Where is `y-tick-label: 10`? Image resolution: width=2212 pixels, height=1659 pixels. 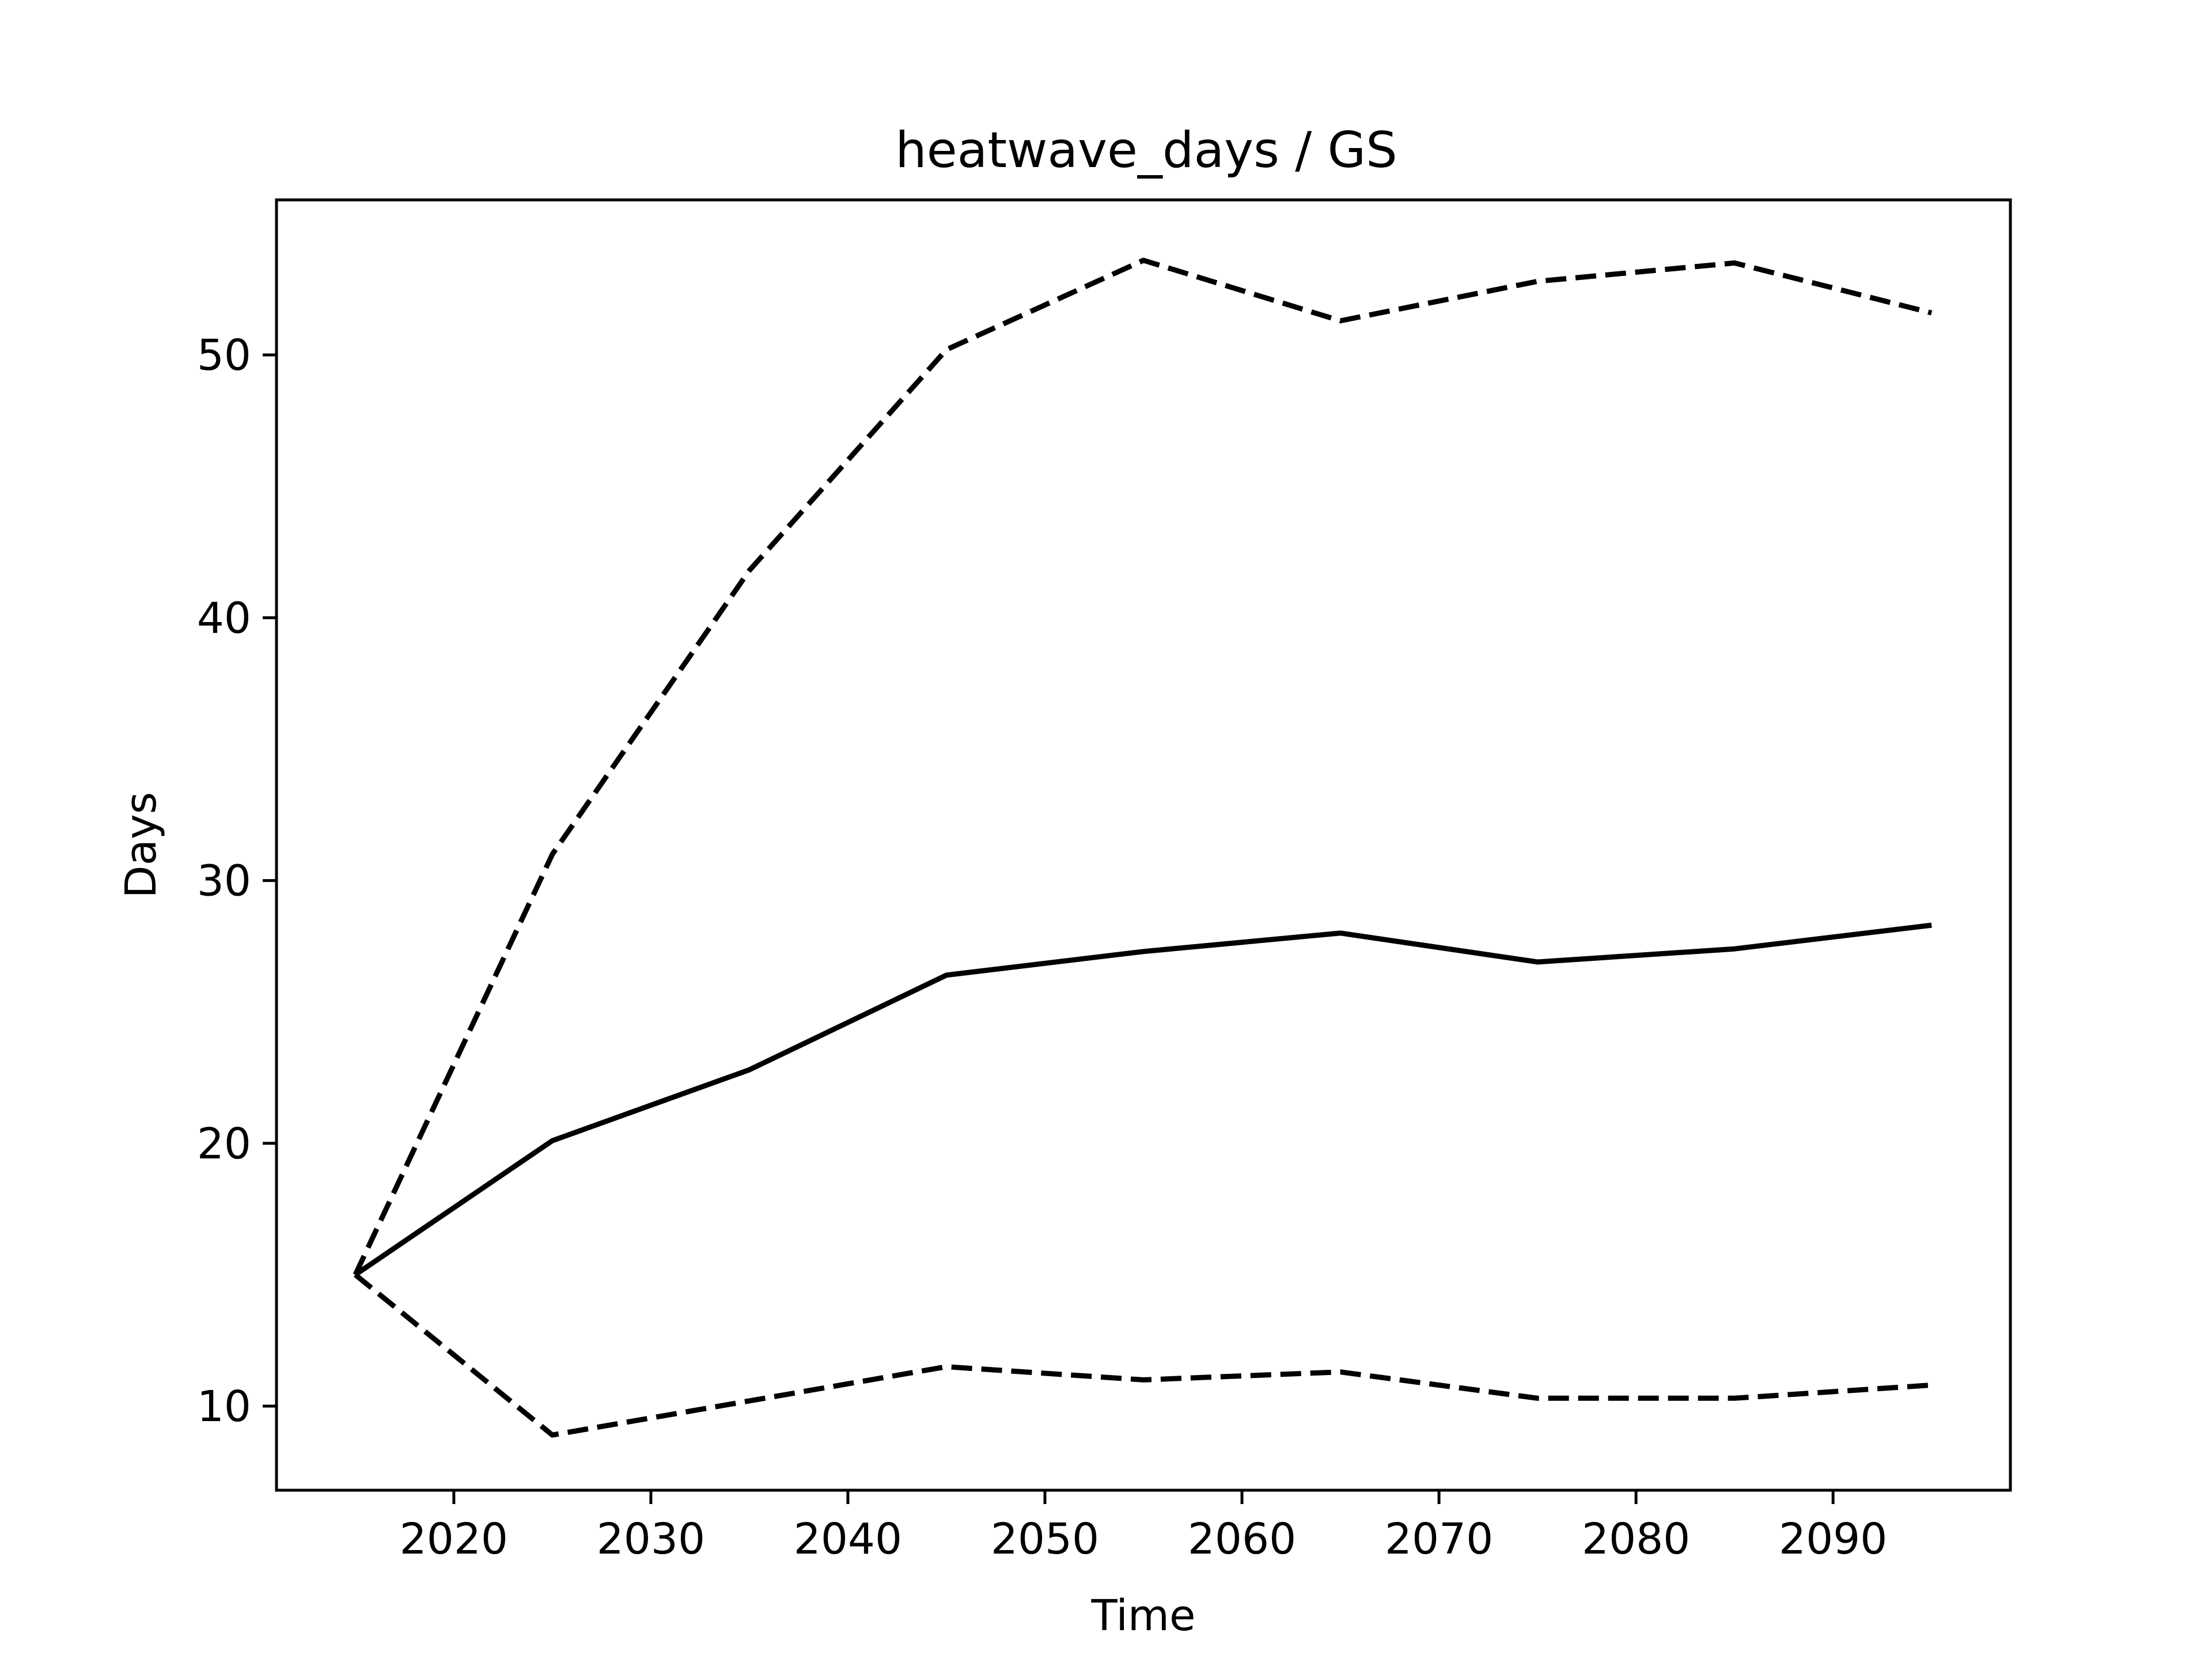
y-tick-label: 10 is located at coordinates (224, 1406).